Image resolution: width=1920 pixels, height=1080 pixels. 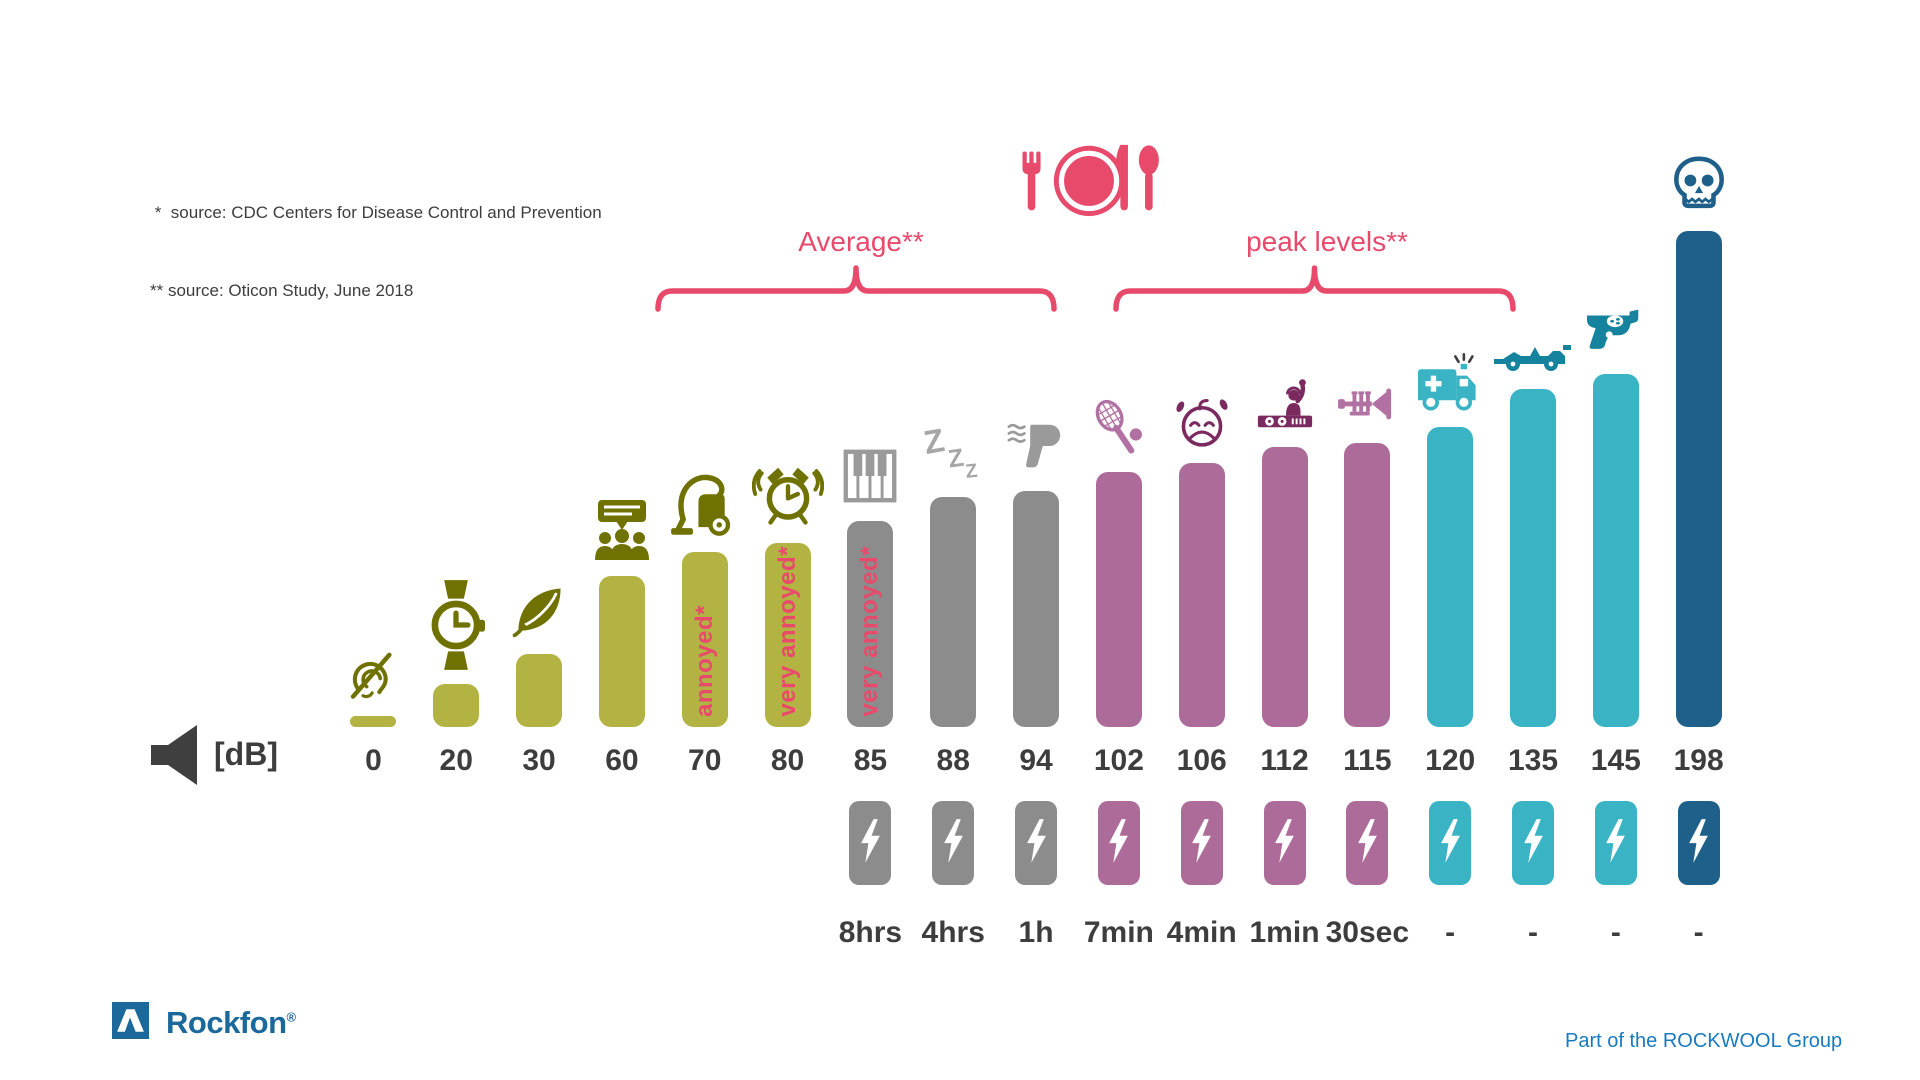 I want to click on db-value-label: 115, so click(x=1367, y=760).